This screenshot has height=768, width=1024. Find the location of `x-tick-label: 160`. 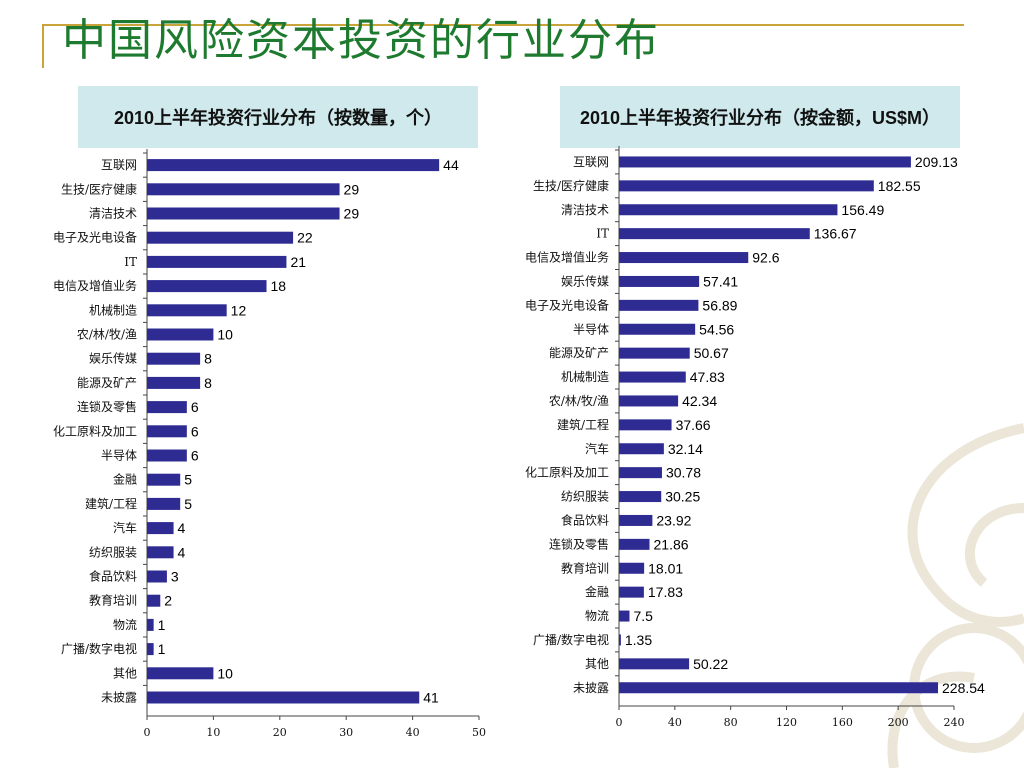

x-tick-label: 160 is located at coordinates (842, 722).